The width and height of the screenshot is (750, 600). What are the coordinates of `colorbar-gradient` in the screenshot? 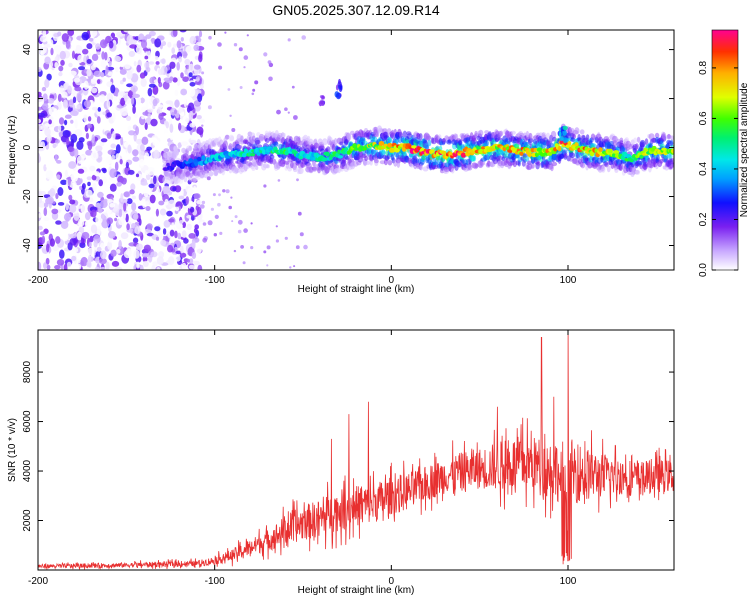 It's located at (725, 150).